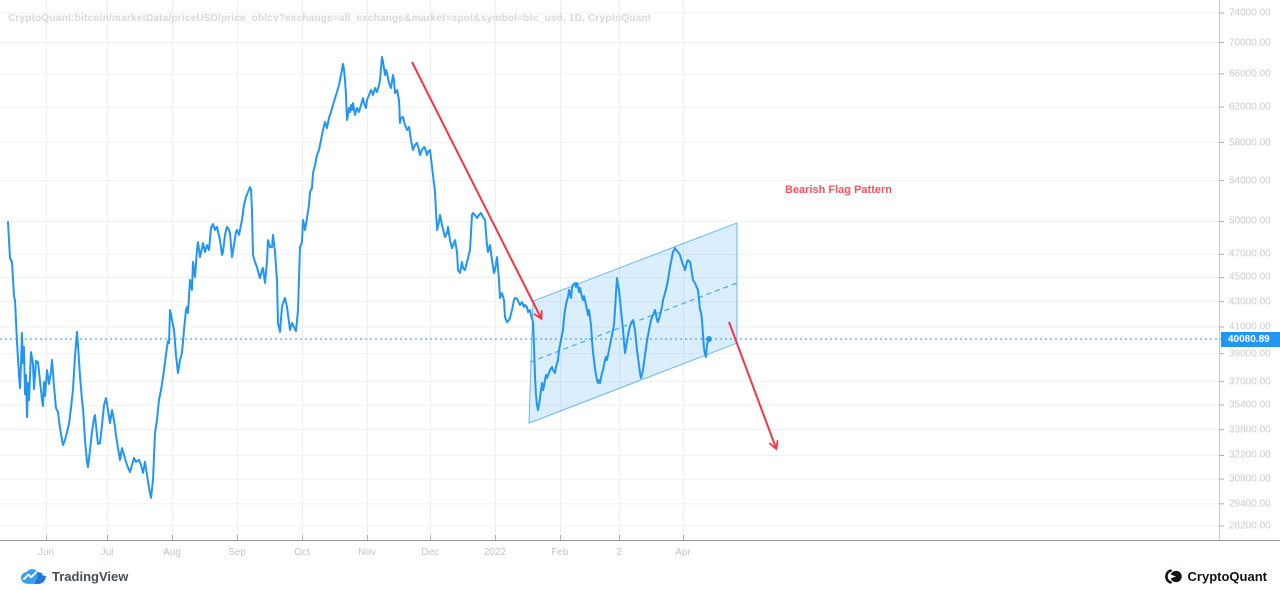 The width and height of the screenshot is (1280, 590). I want to click on price-axis-label: 43000.00, so click(1250, 302).